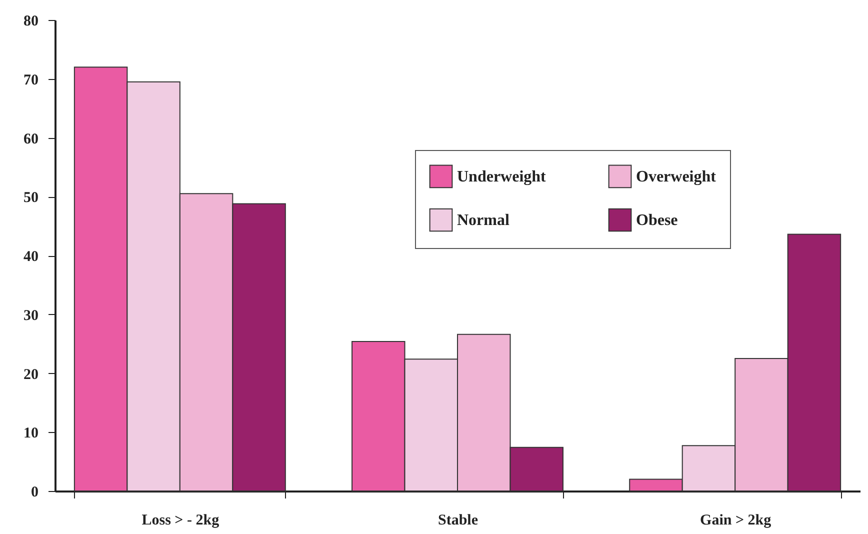 This screenshot has width=868, height=534. What do you see at coordinates (31, 374) in the screenshot?
I see `y-tick-label: 20` at bounding box center [31, 374].